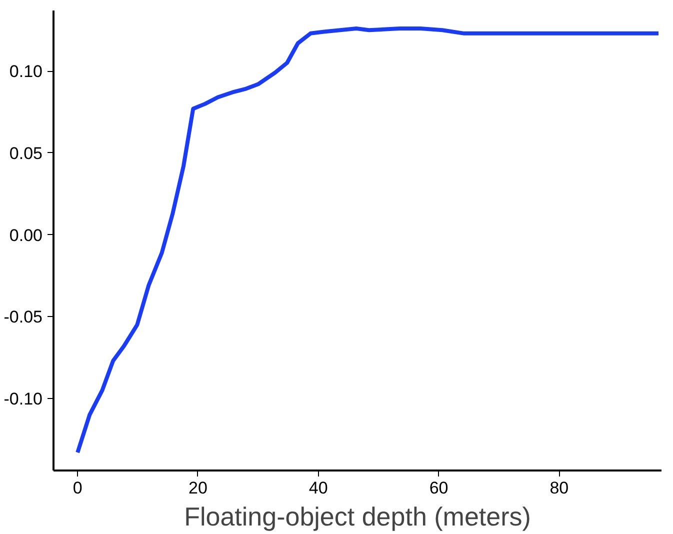 Image resolution: width=673 pixels, height=534 pixels. I want to click on x-tick-label: 60, so click(438, 488).